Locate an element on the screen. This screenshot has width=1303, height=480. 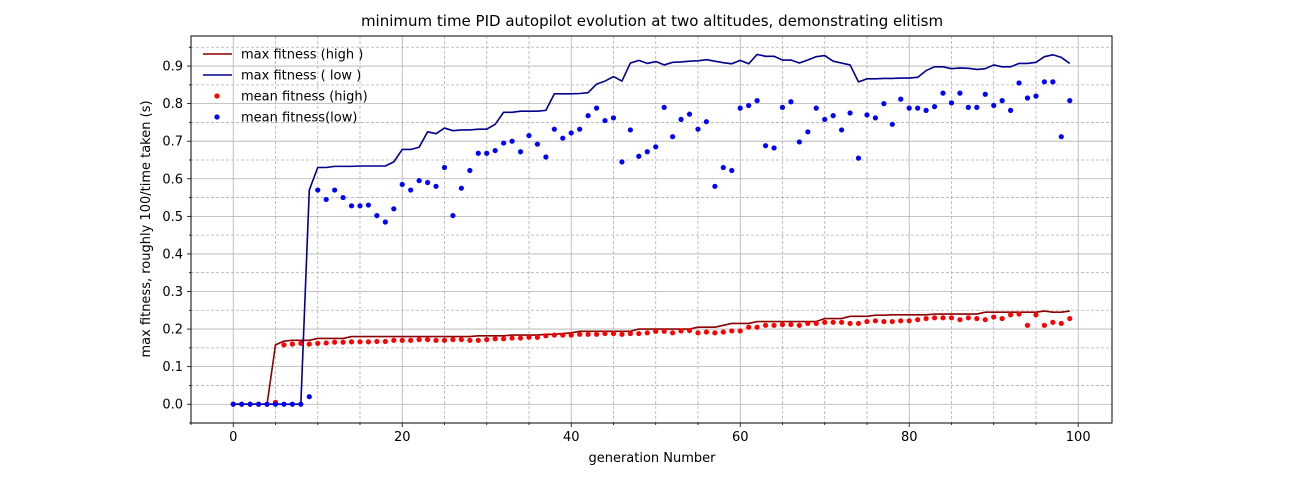
series-line-max-fitness-high is located at coordinates (651, 358).